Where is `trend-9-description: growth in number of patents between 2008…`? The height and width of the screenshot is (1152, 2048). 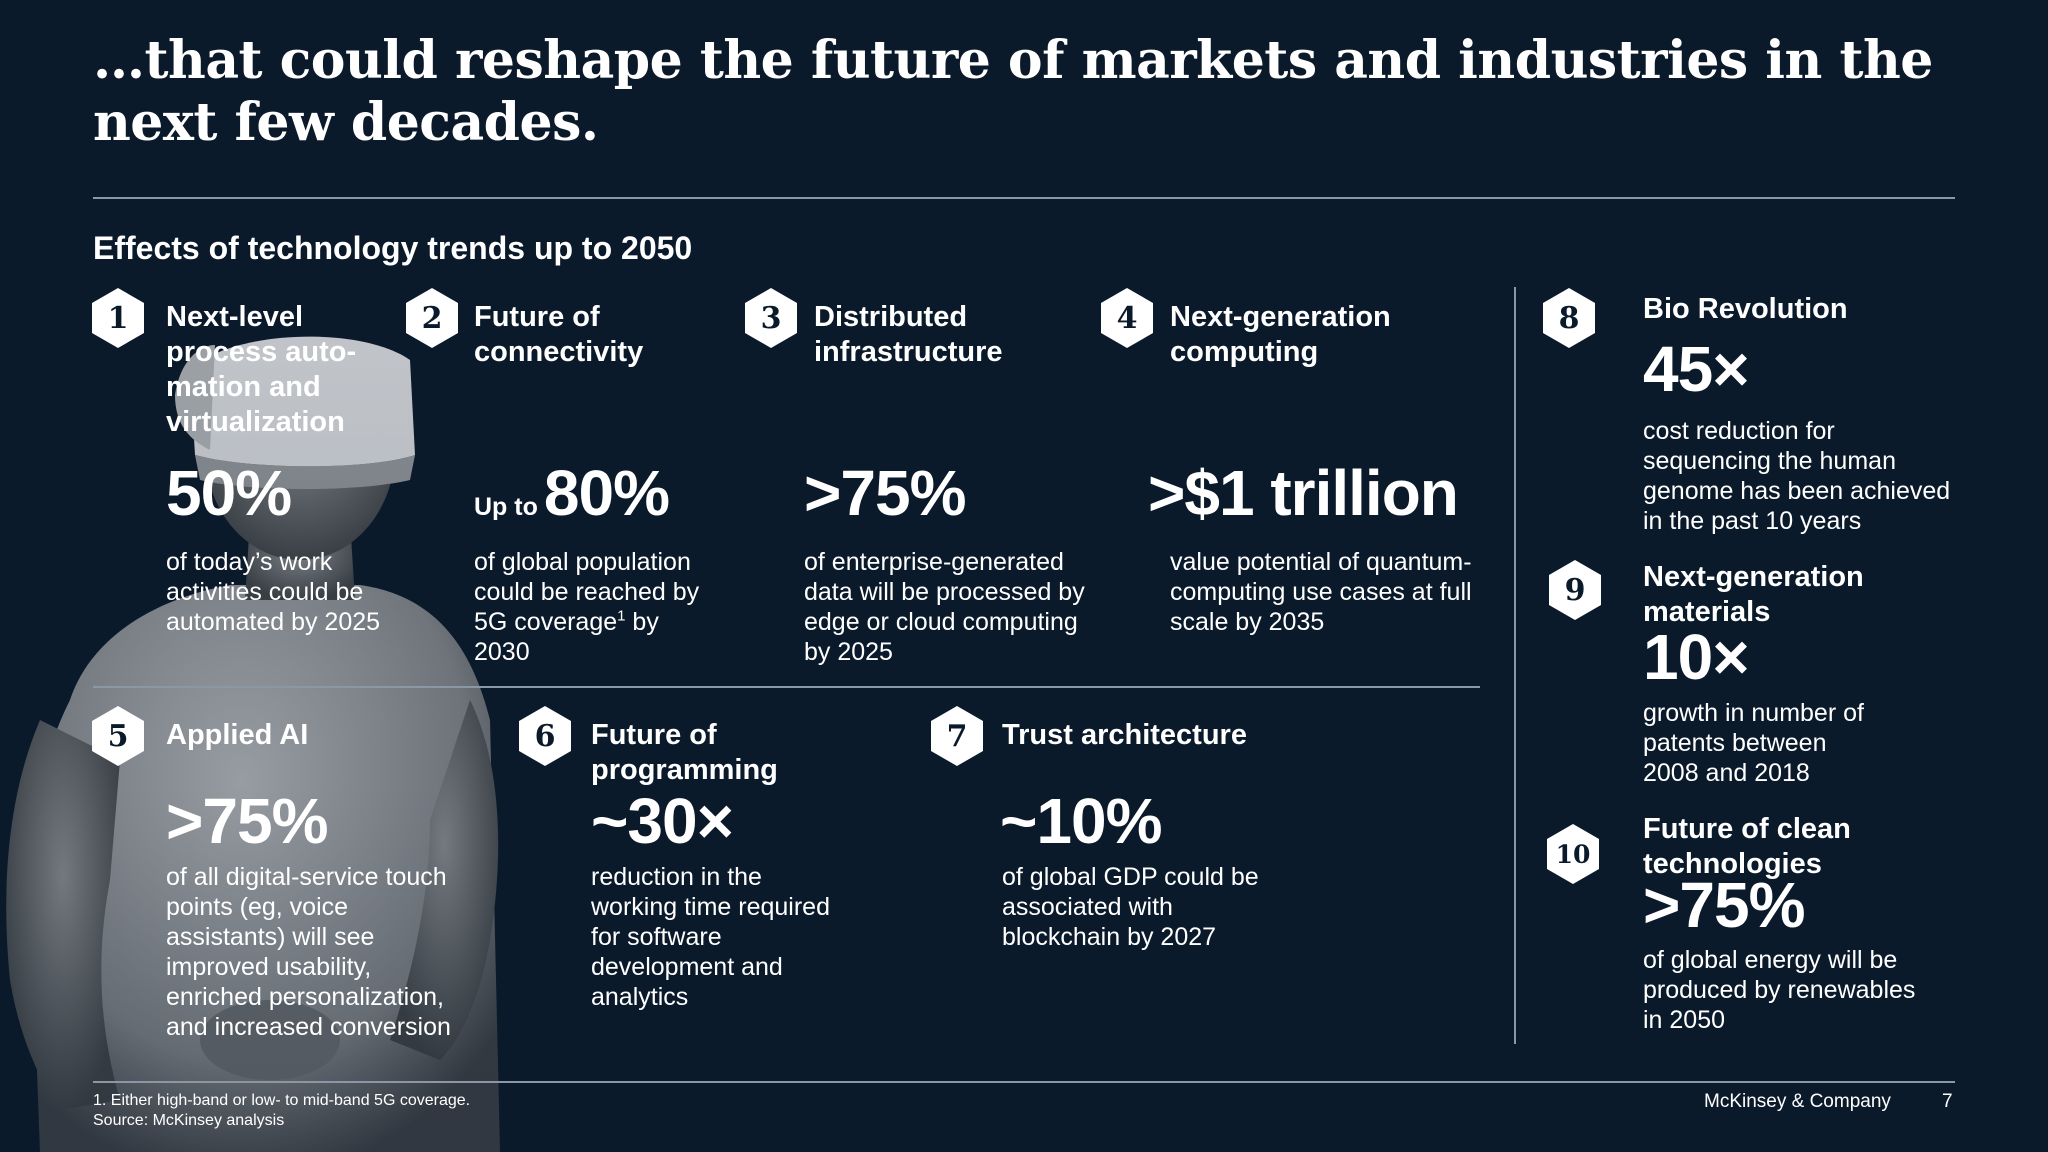 trend-9-description: growth in number of patents between 2008… is located at coordinates (1753, 743).